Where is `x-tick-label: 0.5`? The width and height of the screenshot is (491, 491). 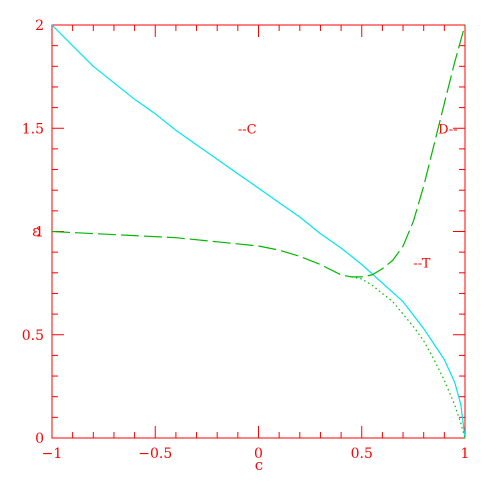 x-tick-label: 0.5 is located at coordinates (362, 454).